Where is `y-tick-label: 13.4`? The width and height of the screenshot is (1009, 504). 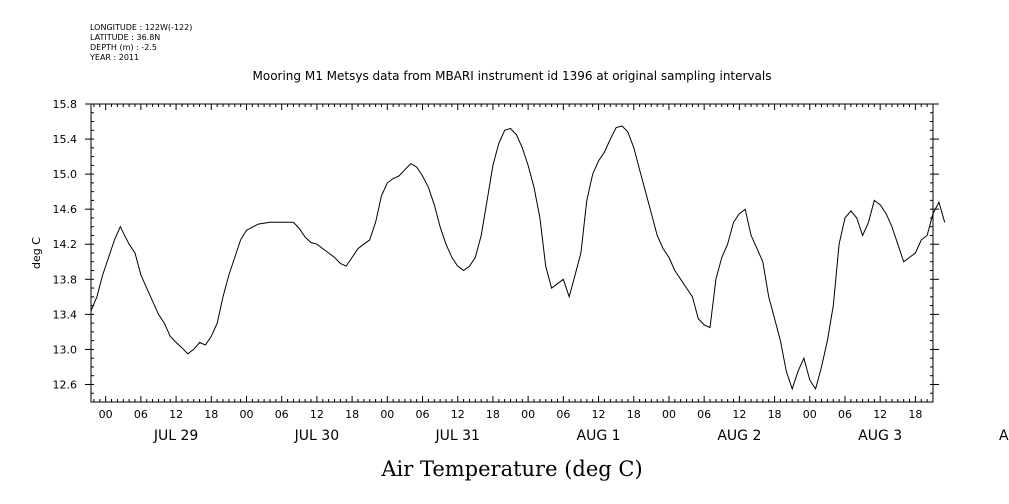 y-tick-label: 13.4 is located at coordinates (65, 314).